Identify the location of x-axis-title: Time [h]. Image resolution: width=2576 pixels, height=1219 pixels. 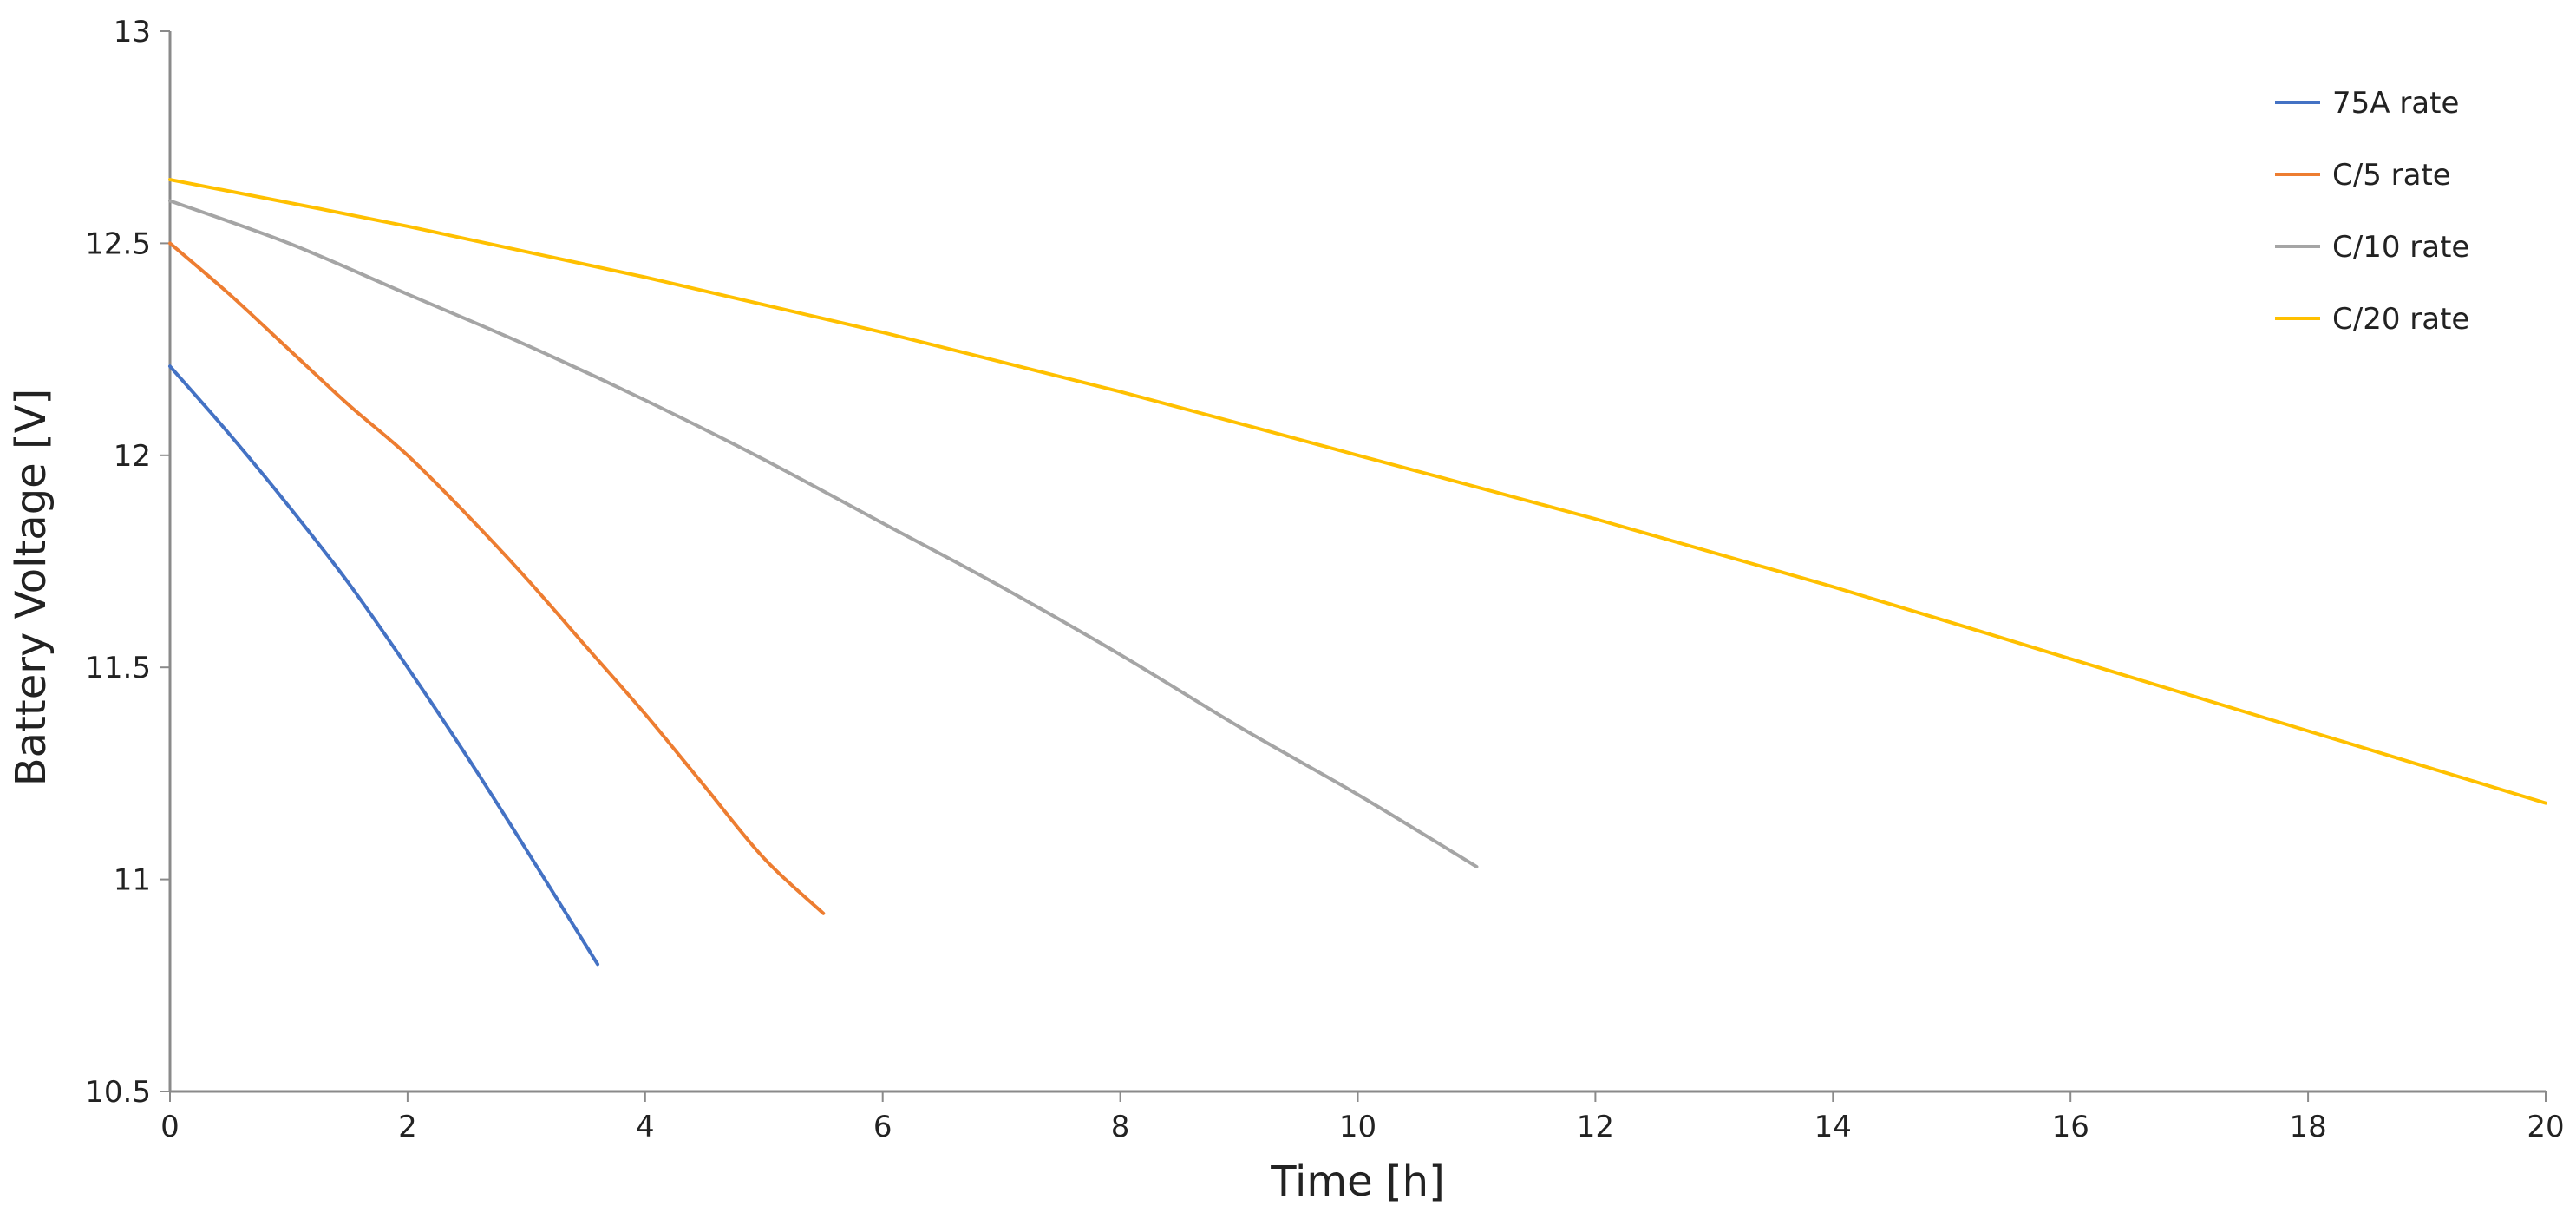
(1357, 1182).